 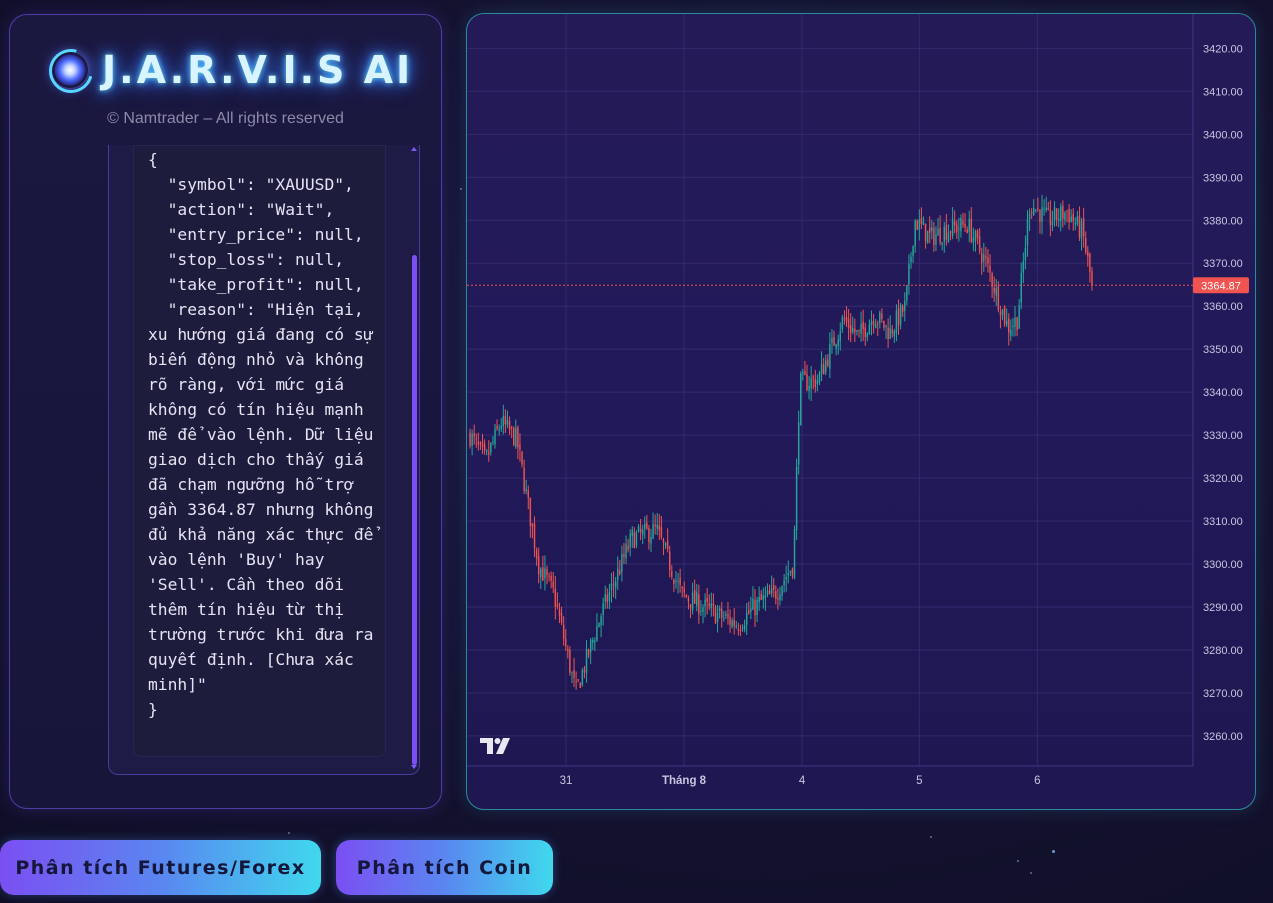 I want to click on scroll-up-arrow-icon, so click(x=414, y=149).